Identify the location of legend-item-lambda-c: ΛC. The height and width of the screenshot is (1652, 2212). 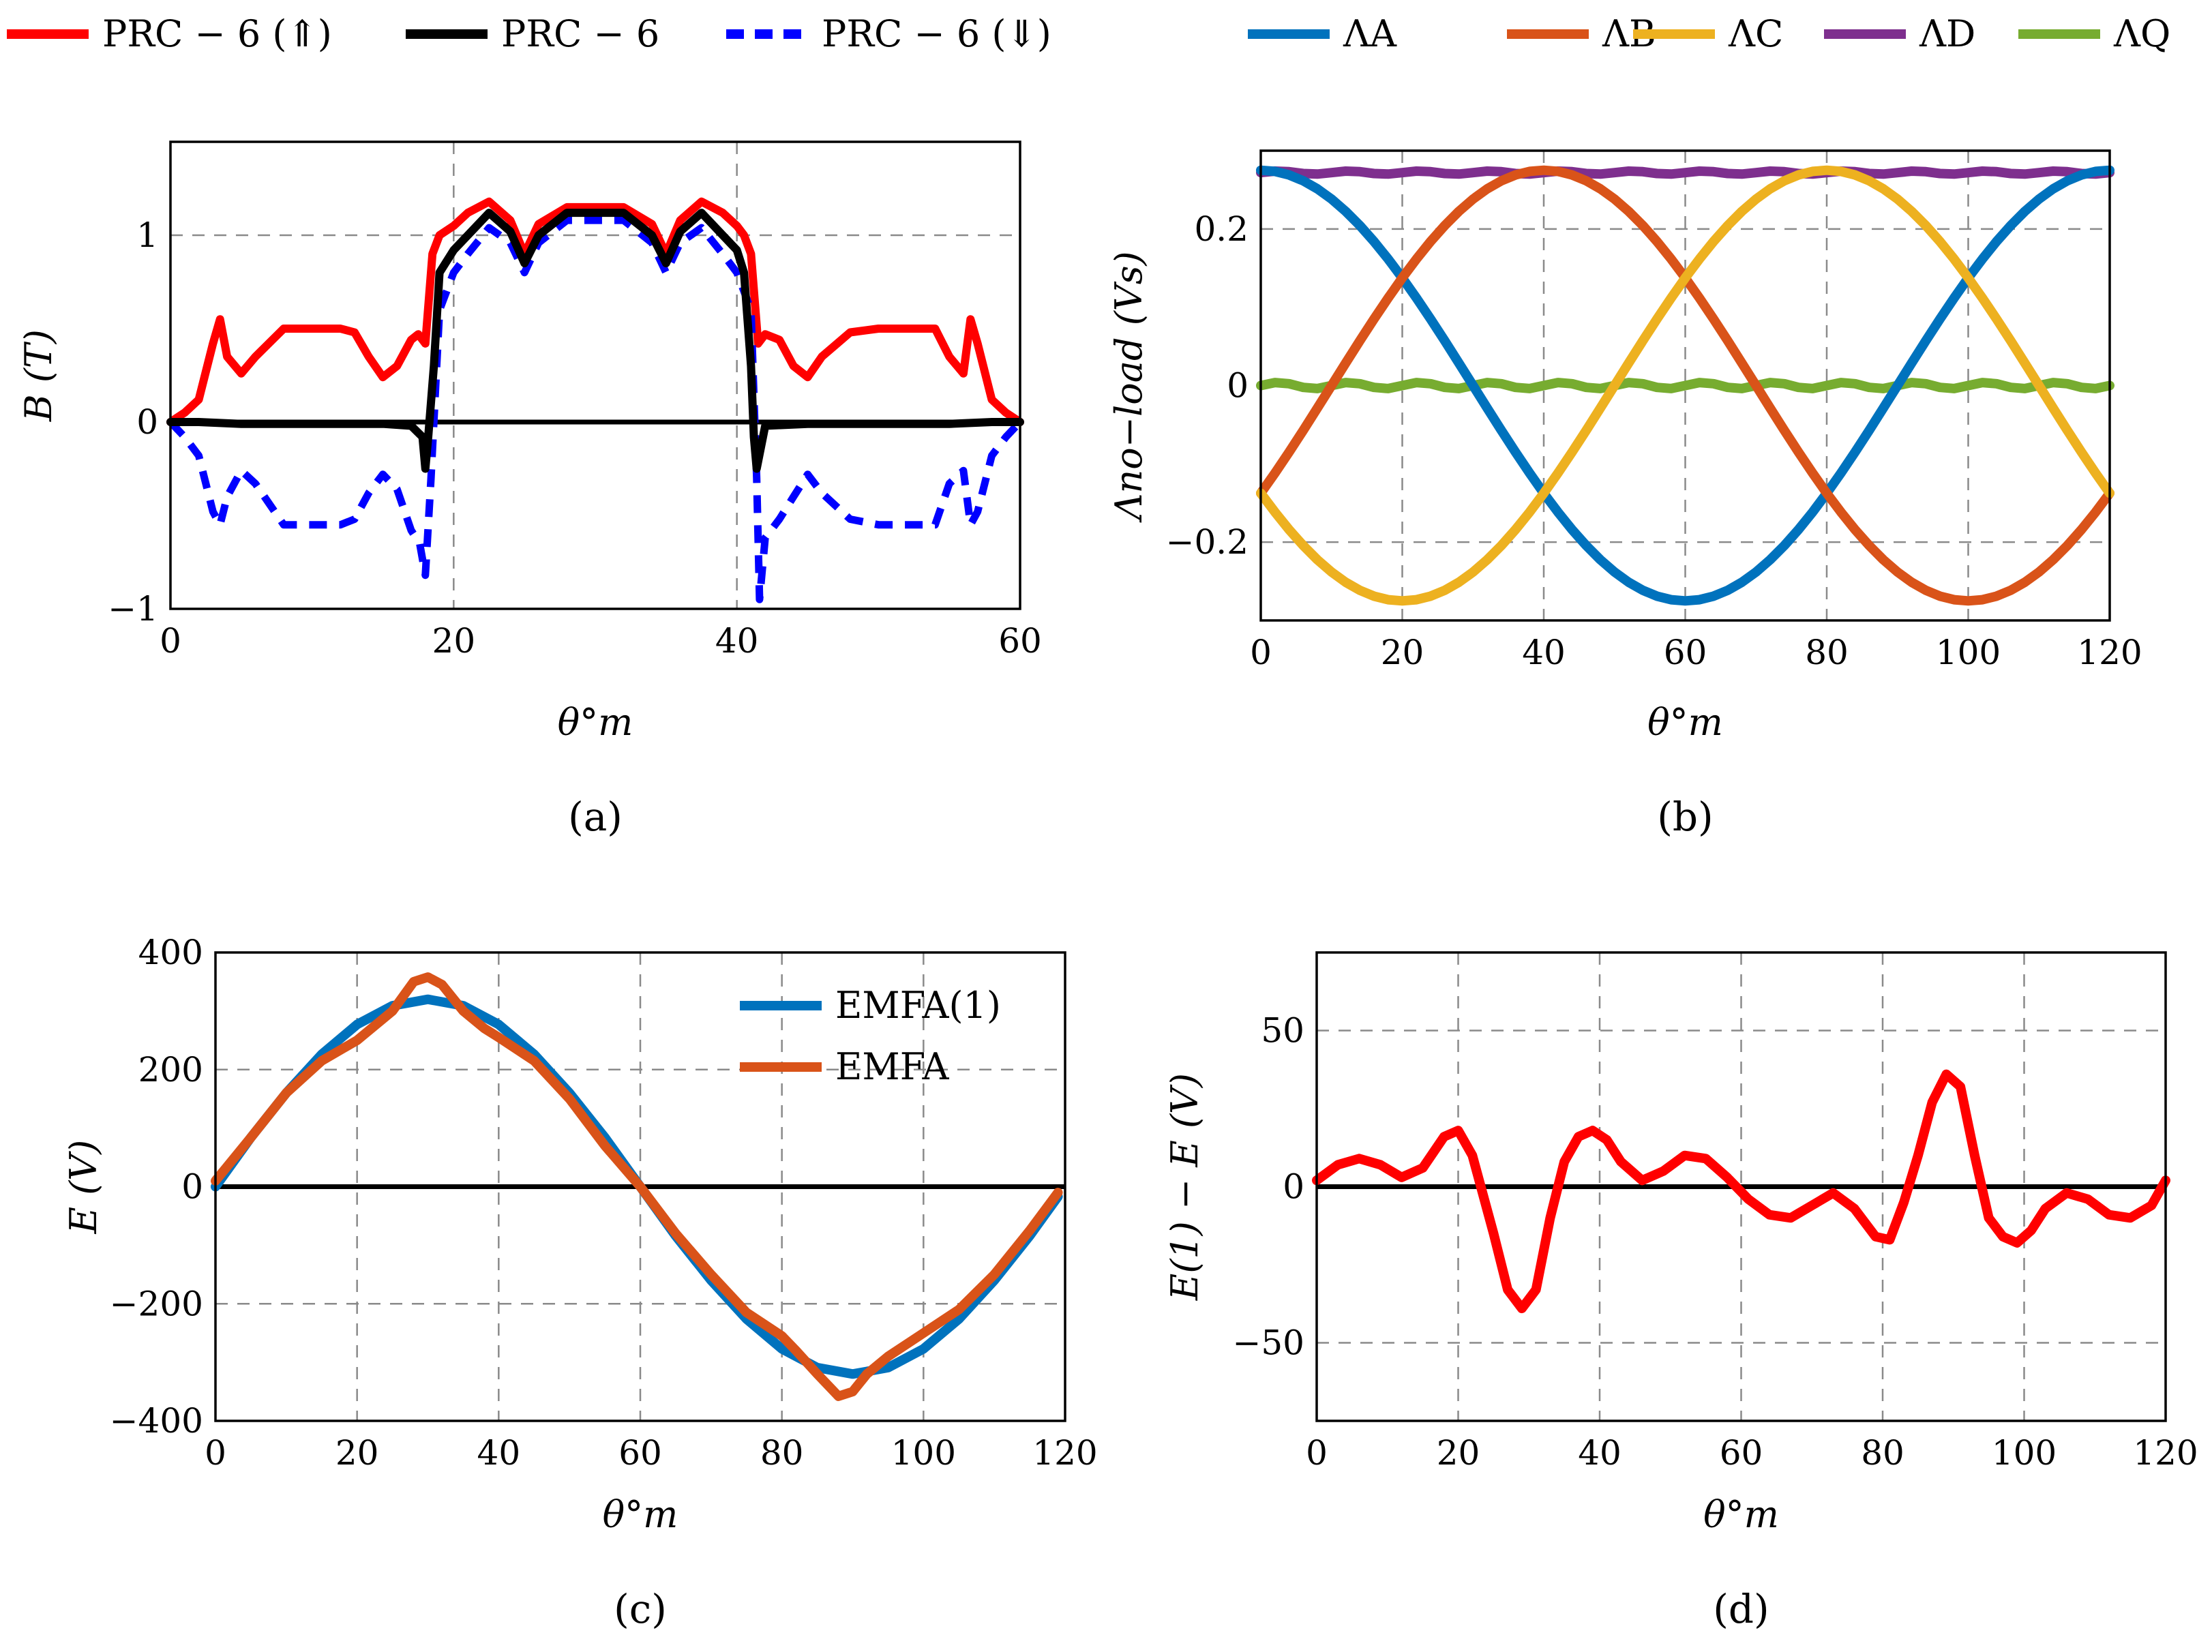
(1755, 33).